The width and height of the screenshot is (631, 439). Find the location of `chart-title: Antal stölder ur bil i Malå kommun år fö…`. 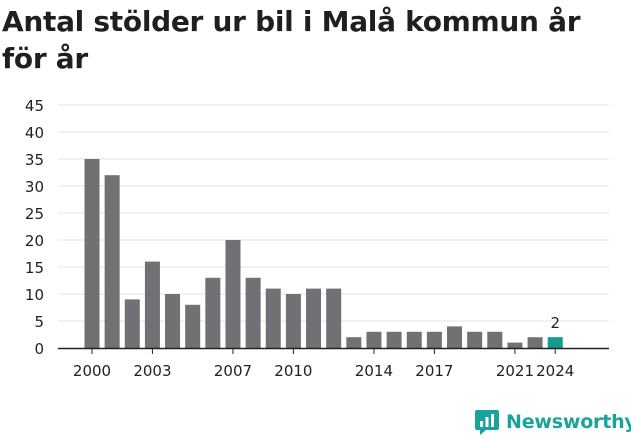

chart-title: Antal stölder ur bil i Malå kommun år fö… is located at coordinates (291, 40).